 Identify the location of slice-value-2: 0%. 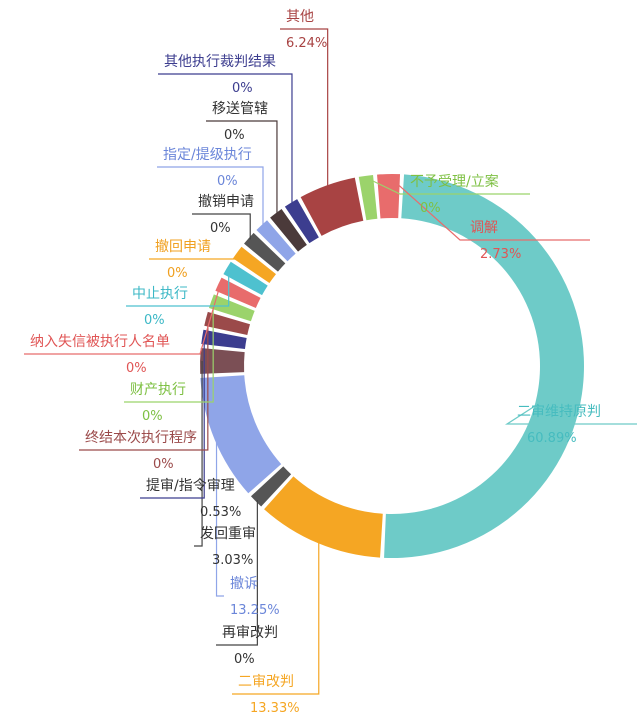
(244, 659).